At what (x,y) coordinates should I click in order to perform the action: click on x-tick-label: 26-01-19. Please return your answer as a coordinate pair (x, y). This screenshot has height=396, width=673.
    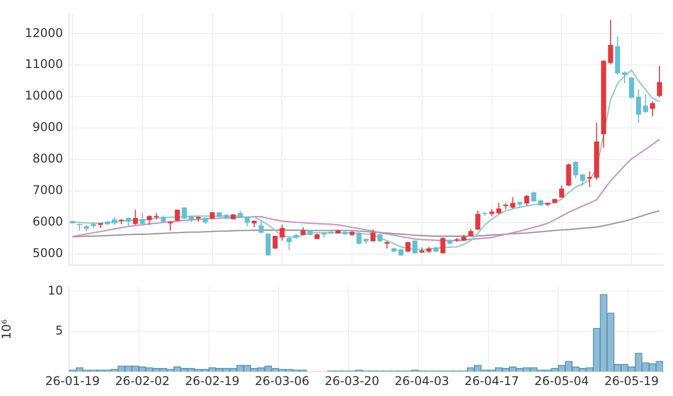
    Looking at the image, I should click on (72, 381).